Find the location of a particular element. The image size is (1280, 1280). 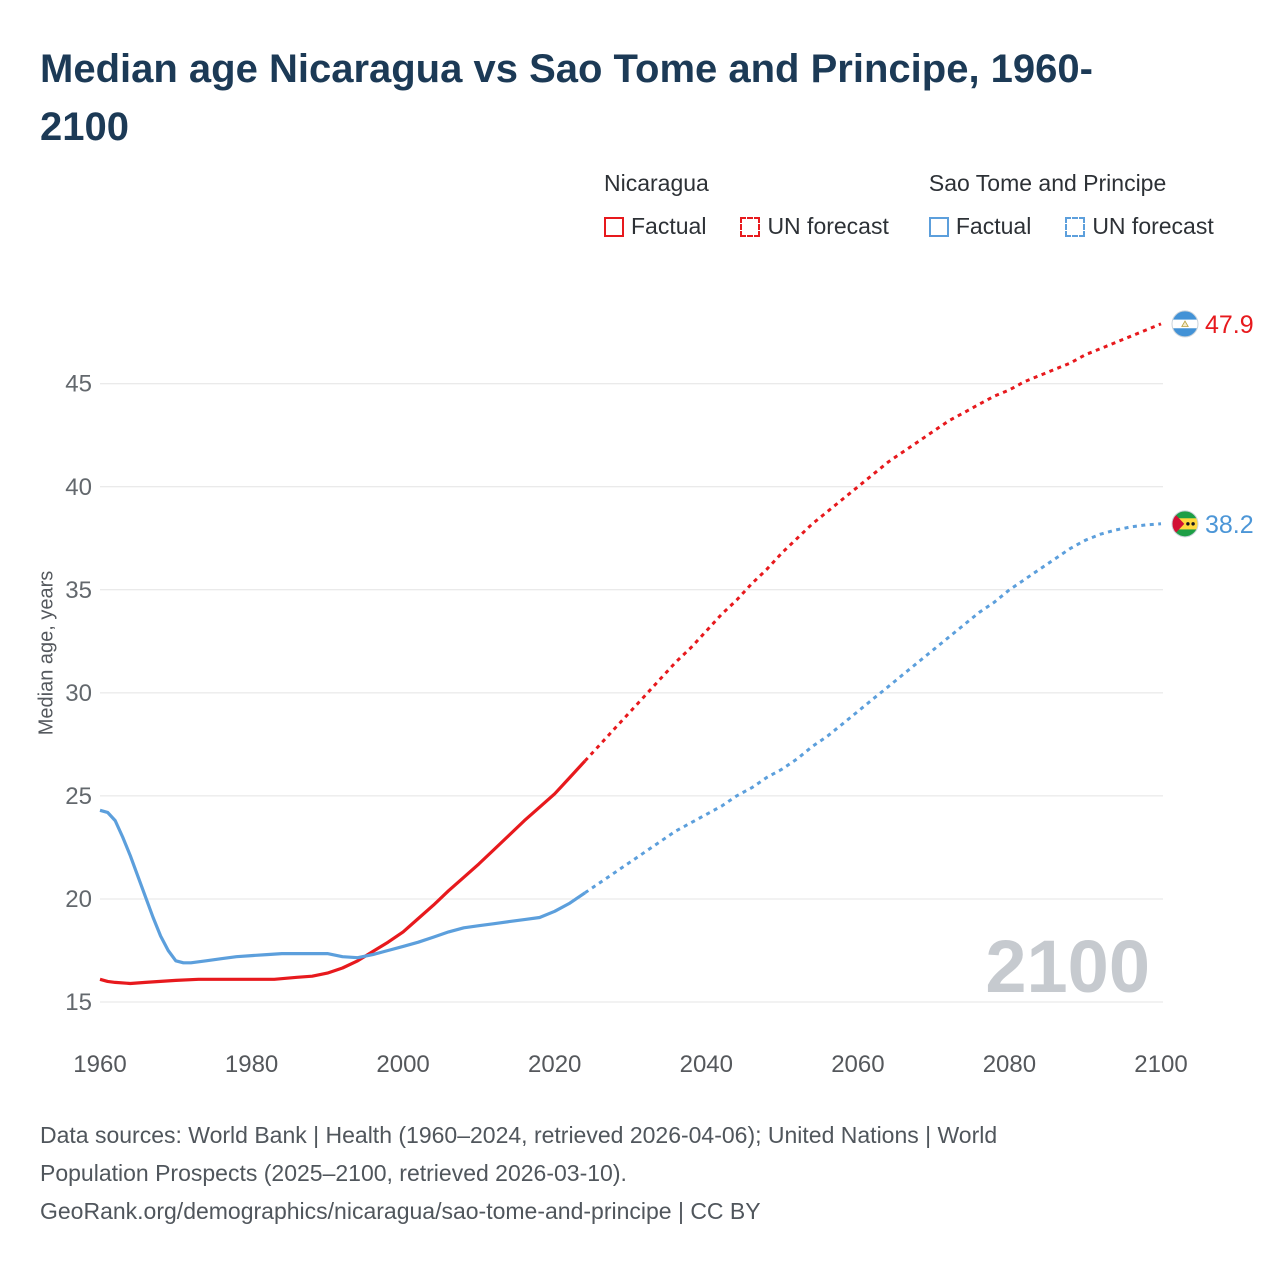

legend-item-nicaragua-forecast: UN forecast is located at coordinates (814, 226).